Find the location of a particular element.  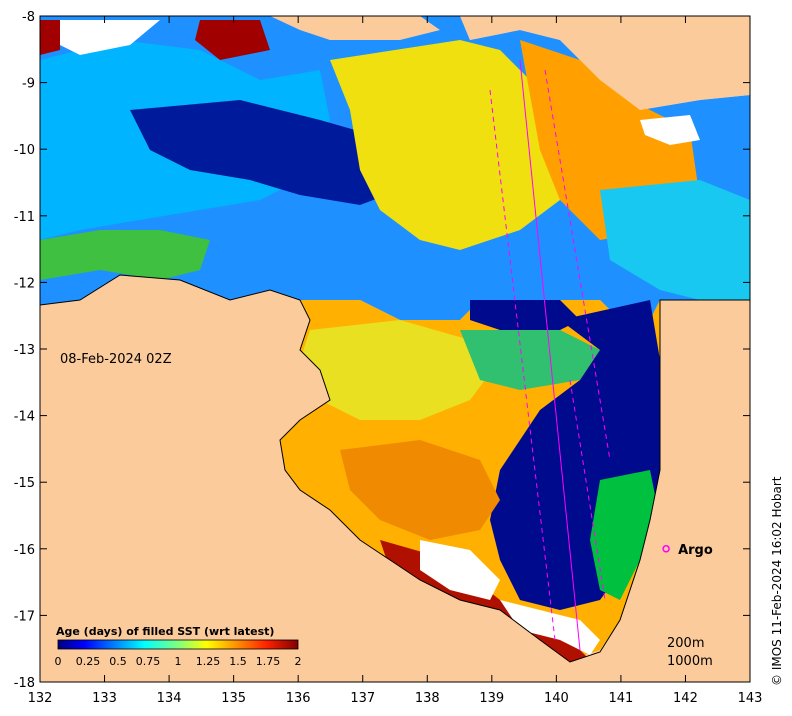

x-tick-label: 143 is located at coordinates (750, 698).